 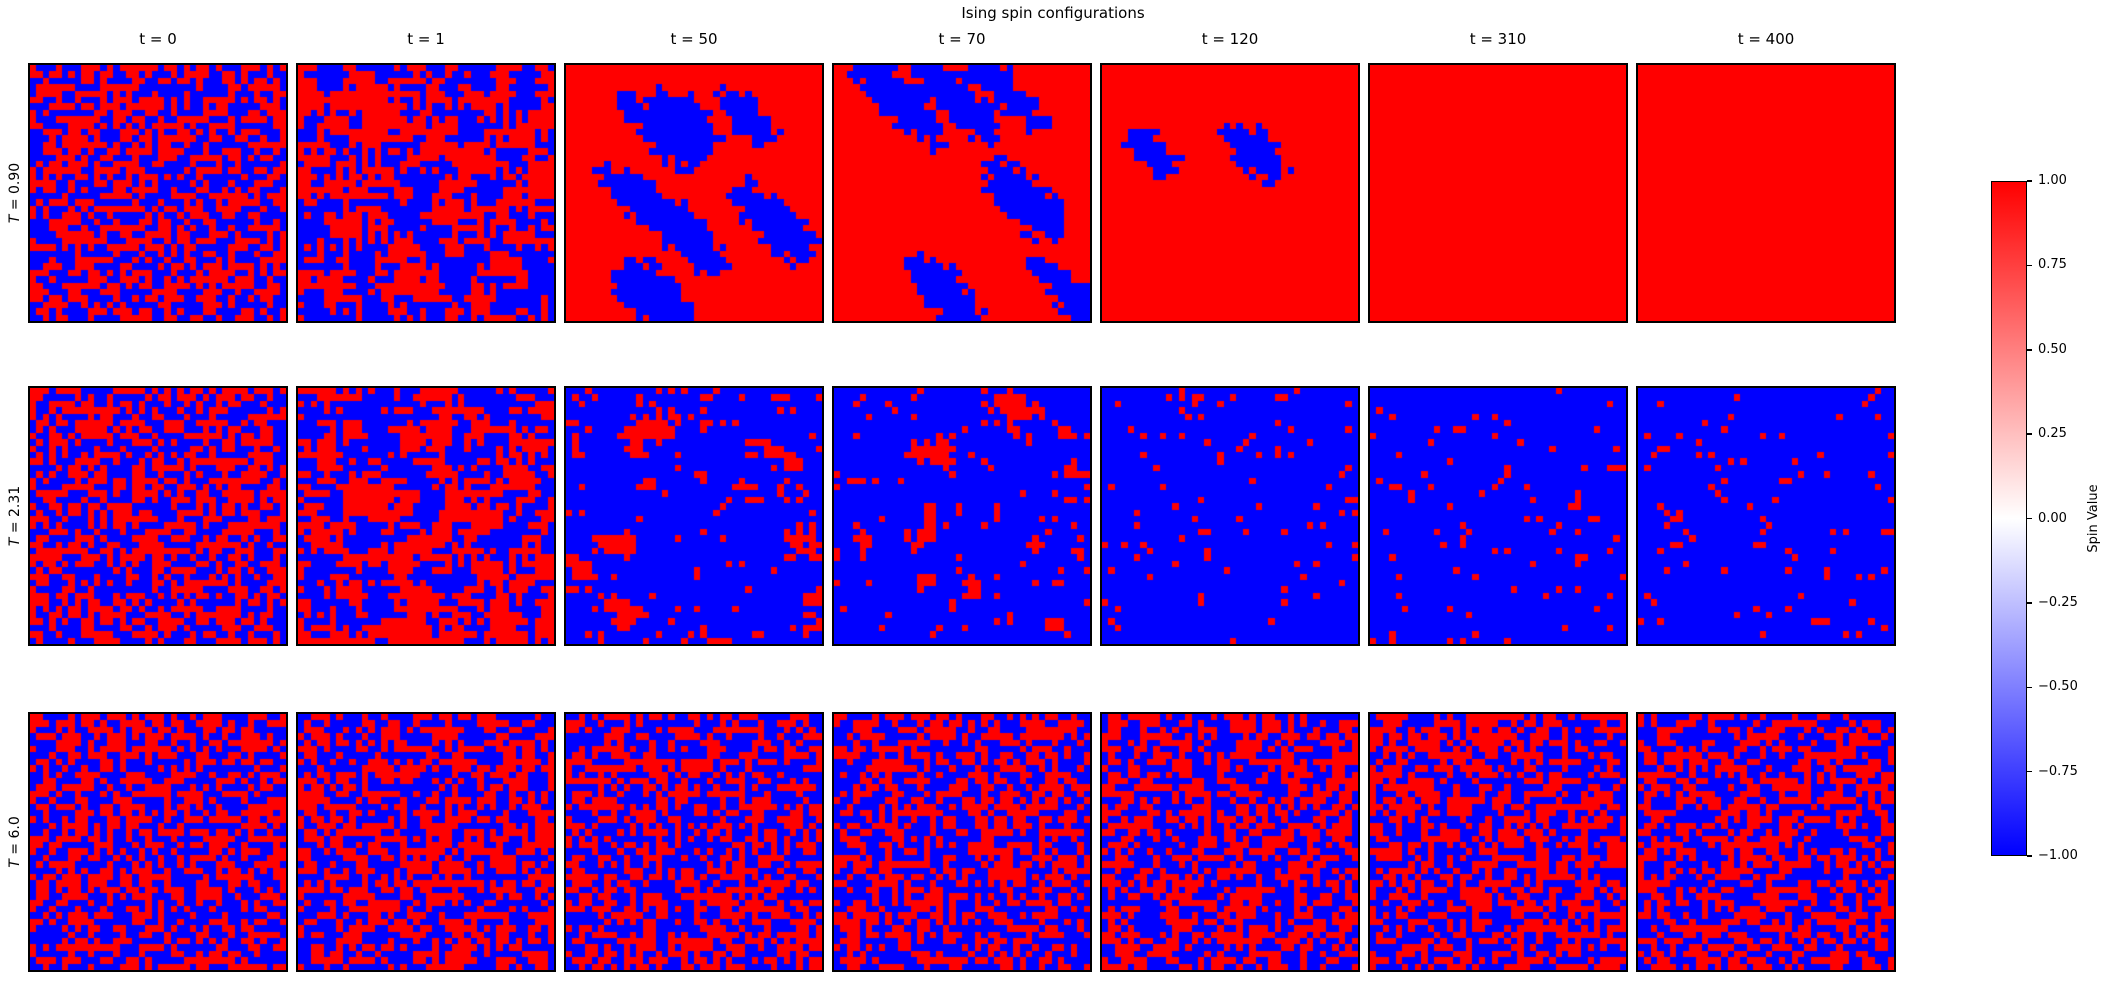 I want to click on row-label-0: T = 0.90, so click(x=15, y=193).